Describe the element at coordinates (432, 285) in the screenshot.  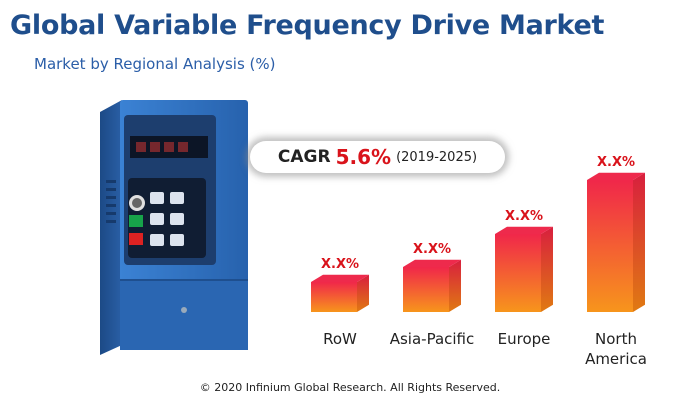
I see `bar-asia-pacific` at that location.